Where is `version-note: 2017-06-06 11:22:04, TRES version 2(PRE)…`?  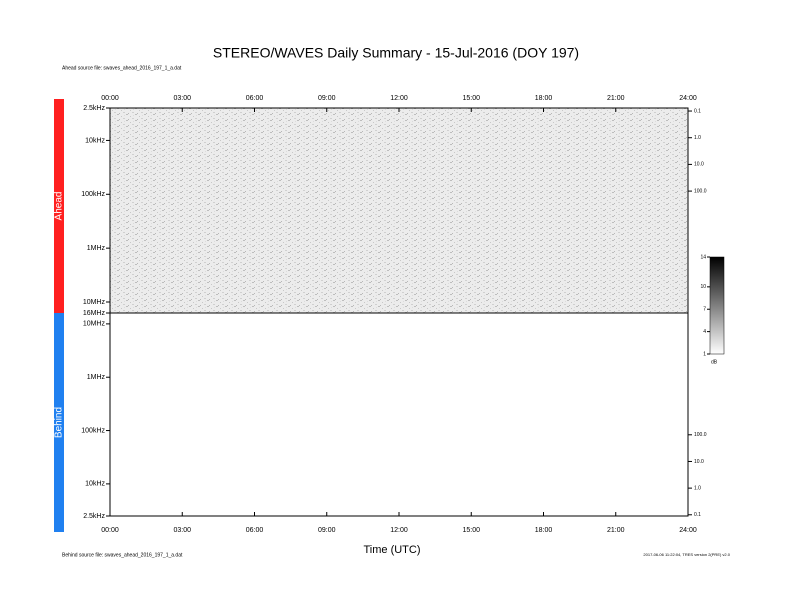
version-note: 2017-06-06 11:22:04, TRES version 2(PRE)… is located at coordinates (686, 554).